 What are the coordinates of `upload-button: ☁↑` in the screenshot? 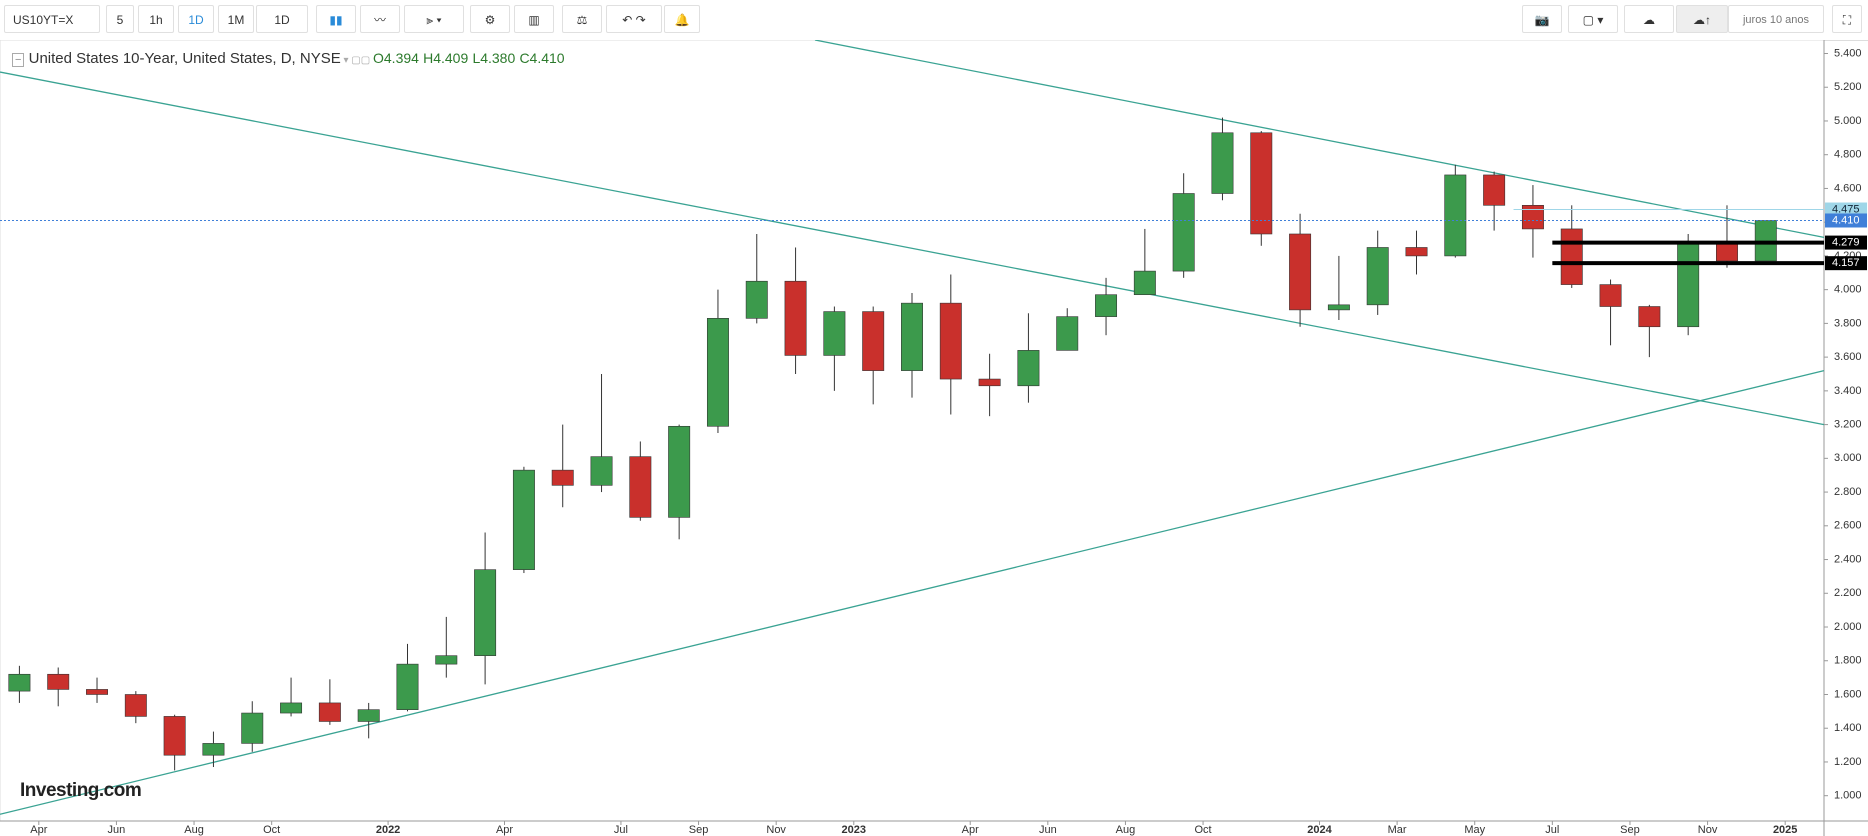 It's located at (1702, 19).